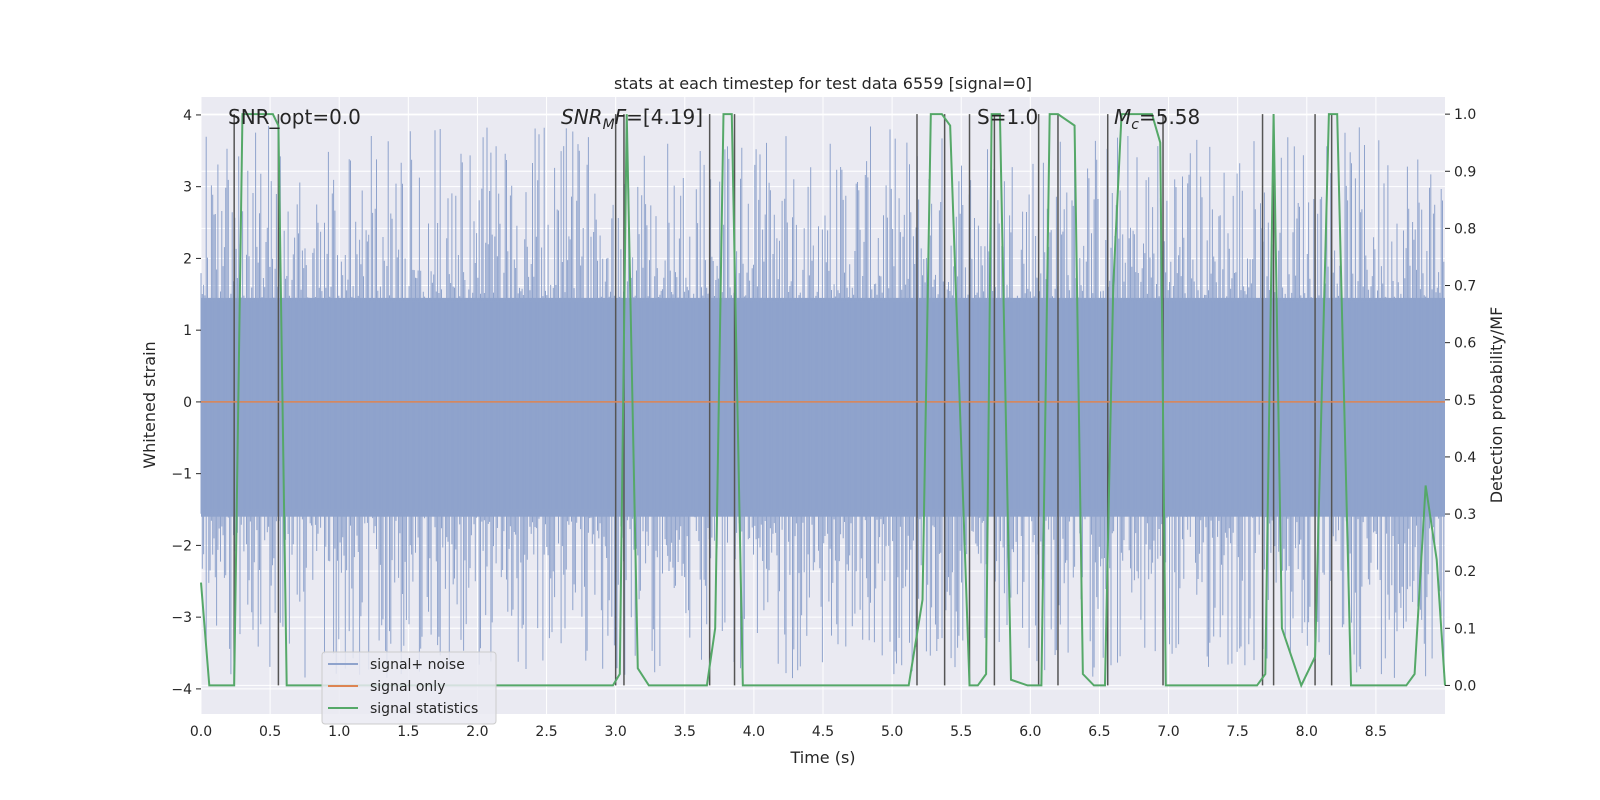 The height and width of the screenshot is (800, 1600). What do you see at coordinates (1465, 229) in the screenshot?
I see `y2-tick-label: 0.8` at bounding box center [1465, 229].